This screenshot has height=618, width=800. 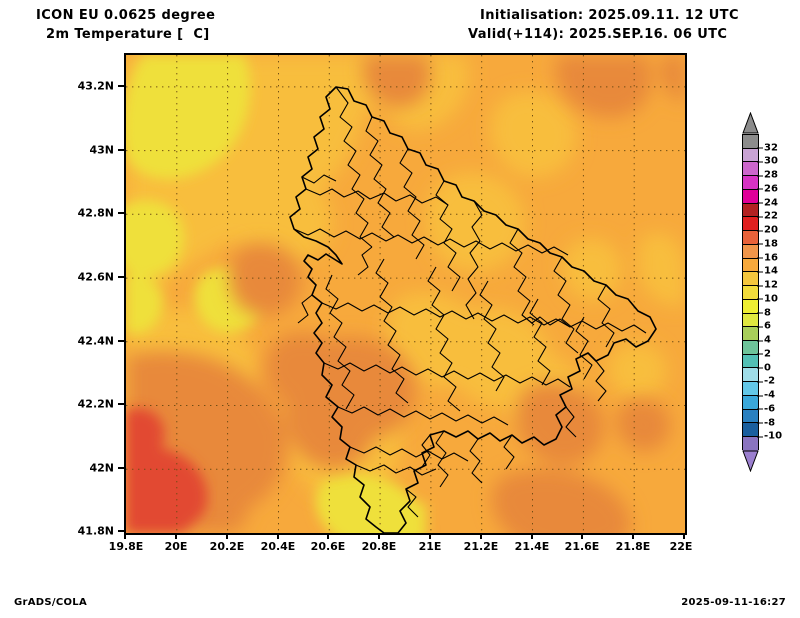 I want to click on lat-label-42.6N: 42.6N, so click(x=95, y=277).